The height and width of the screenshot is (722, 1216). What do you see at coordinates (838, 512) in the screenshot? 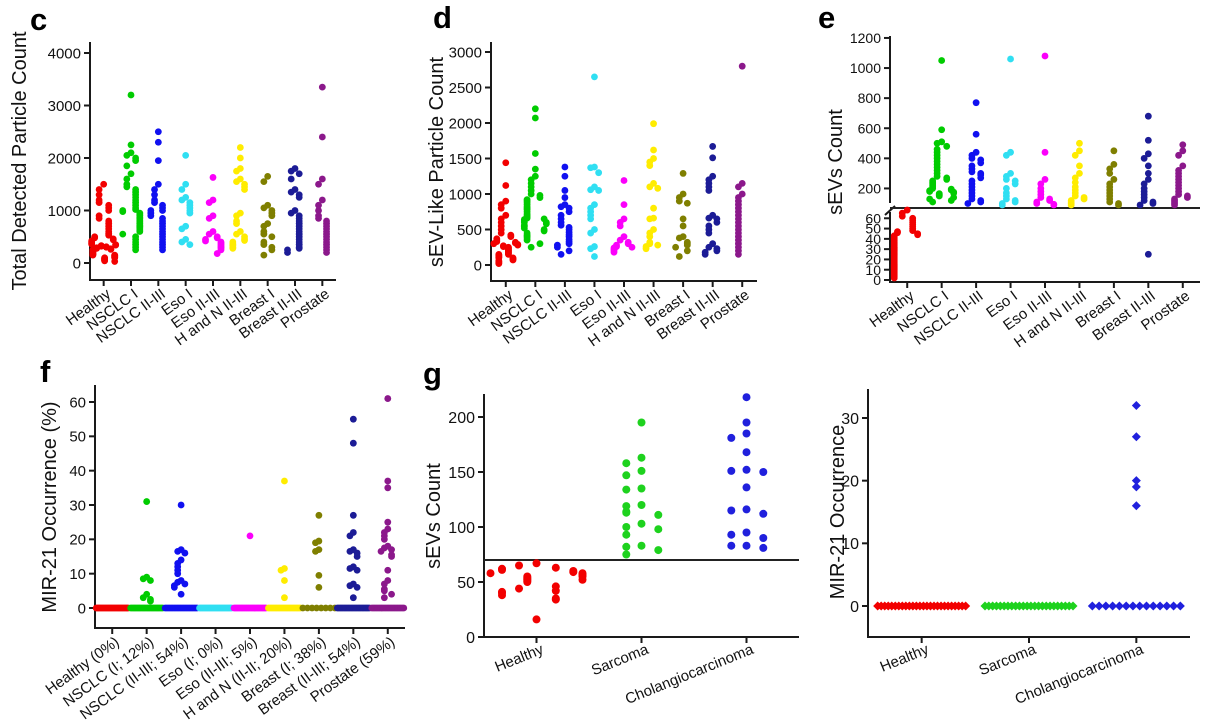
I see `y-axis-title-g-right: MIR-21 Occurrence` at bounding box center [838, 512].